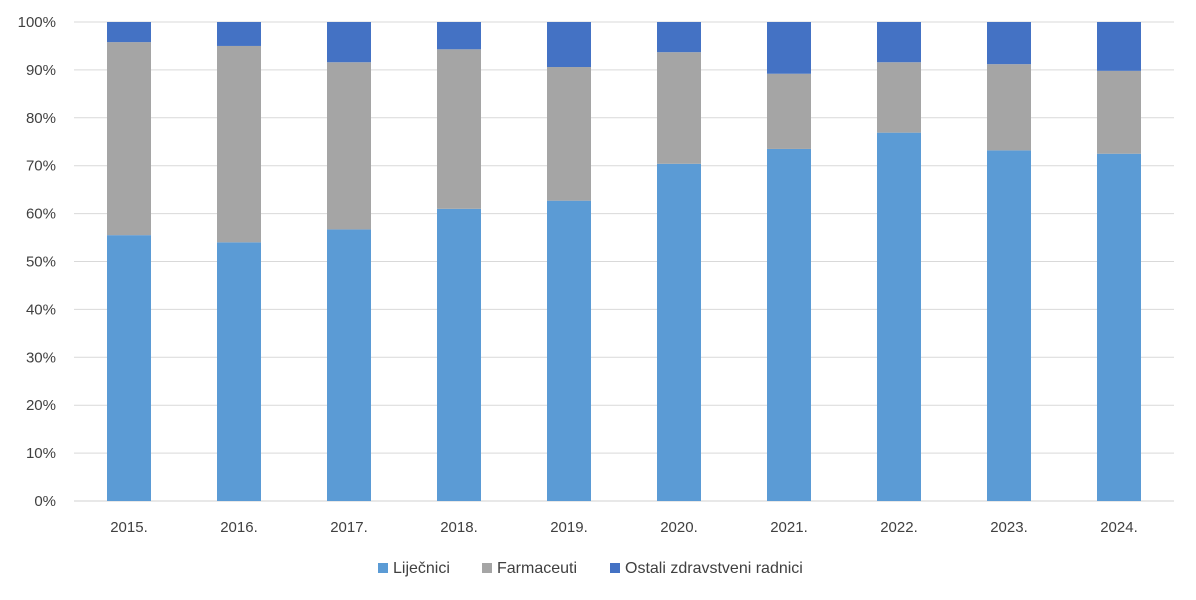 The width and height of the screenshot is (1196, 600). Describe the element at coordinates (899, 527) in the screenshot. I see `x-tick-label: 2022.` at that location.